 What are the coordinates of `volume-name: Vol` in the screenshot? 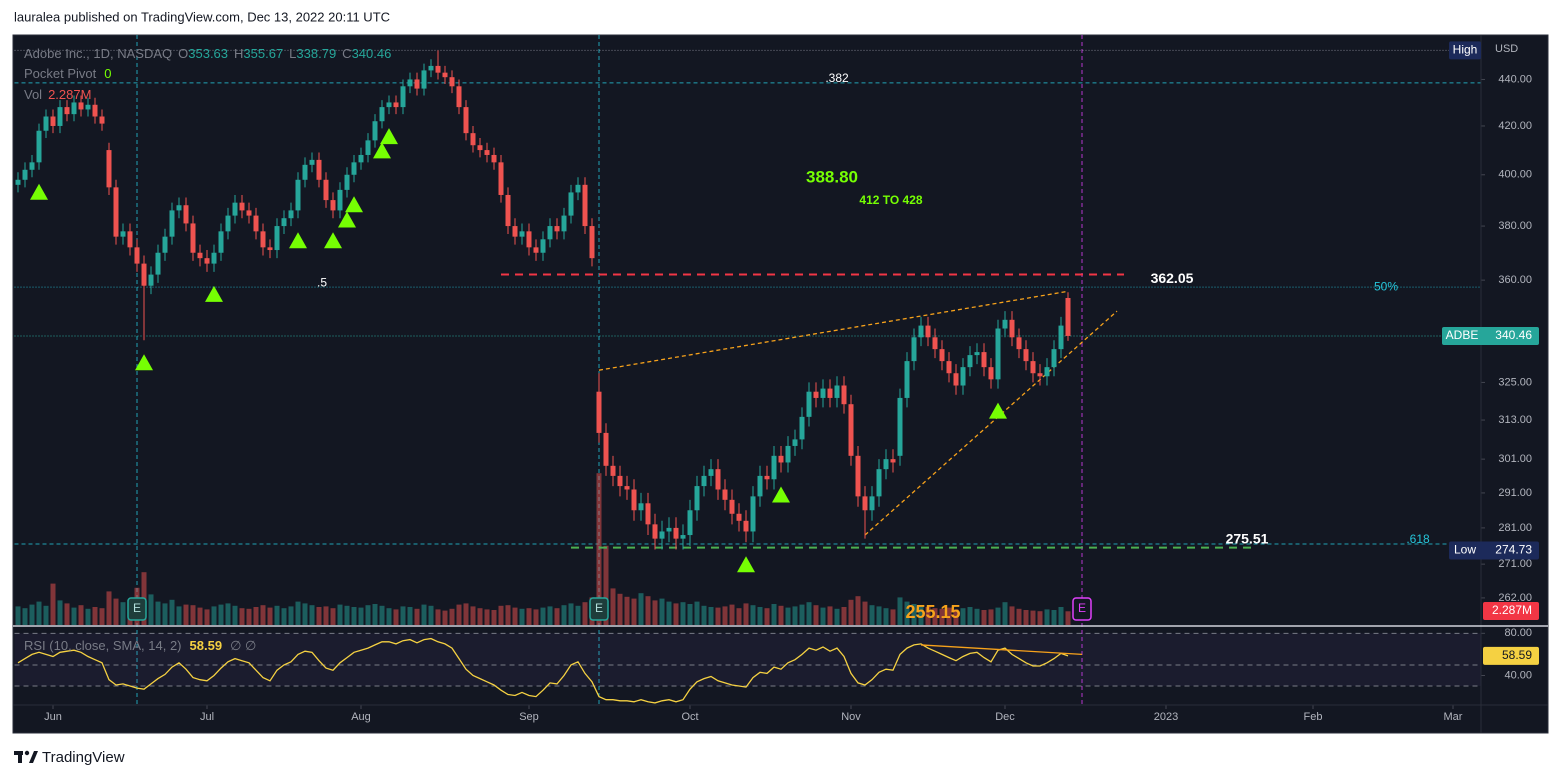 It's located at (33, 94).